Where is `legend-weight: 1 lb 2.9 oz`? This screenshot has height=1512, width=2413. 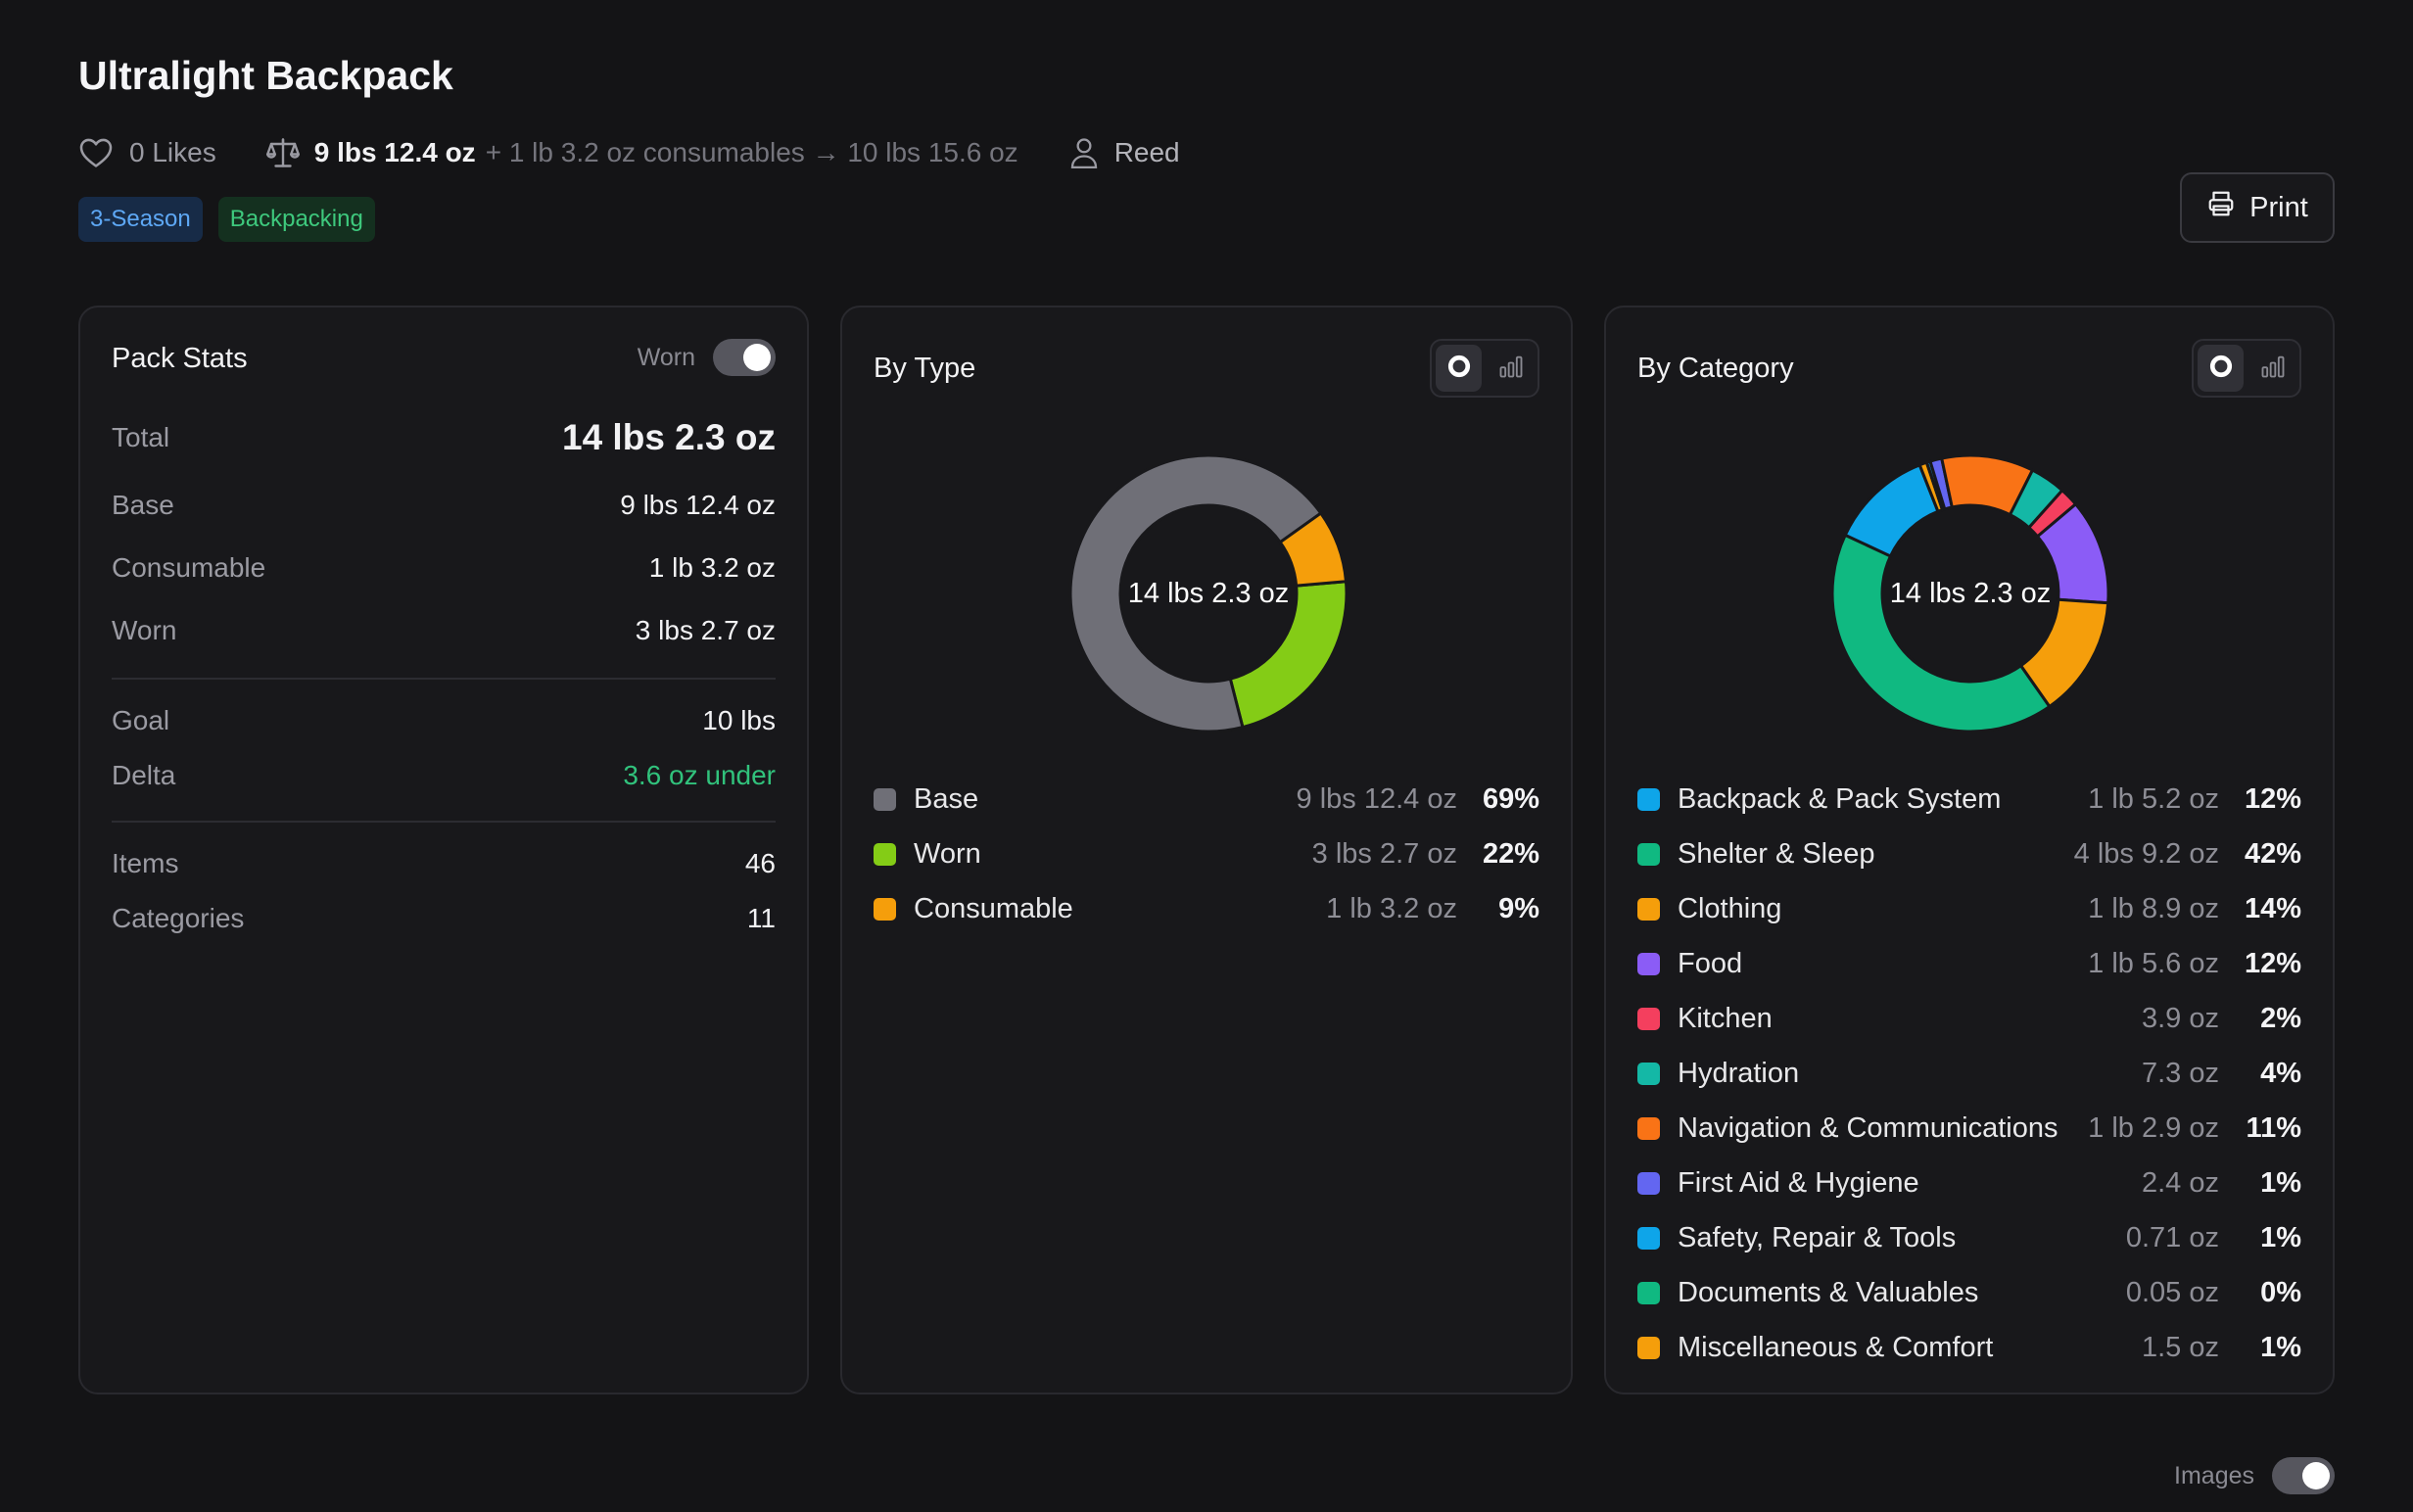 legend-weight: 1 lb 2.9 oz is located at coordinates (2153, 1127).